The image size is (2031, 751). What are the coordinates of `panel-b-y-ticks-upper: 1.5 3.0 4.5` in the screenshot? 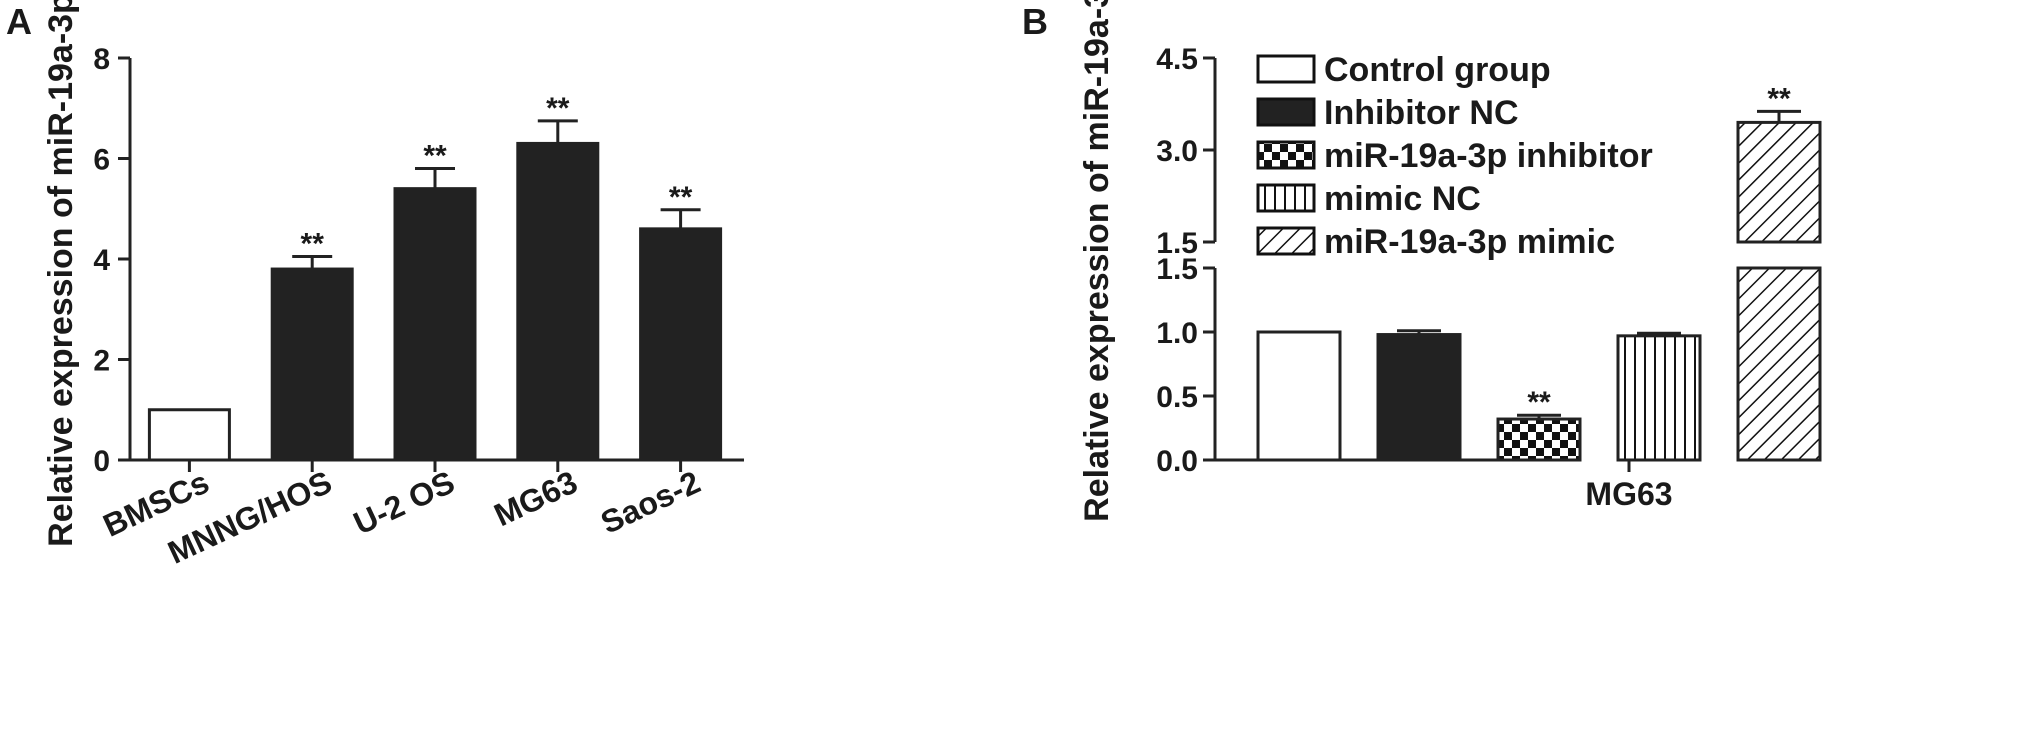 It's located at (1185, 151).